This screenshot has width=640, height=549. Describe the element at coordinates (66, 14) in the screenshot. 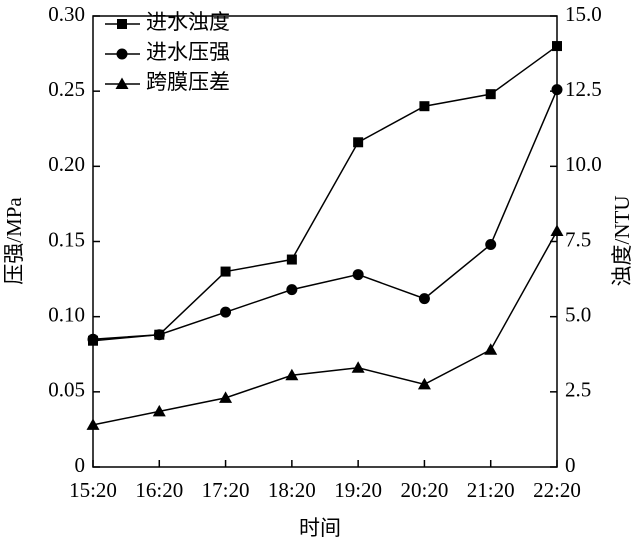

I see `y-tick-label: 0.30` at that location.